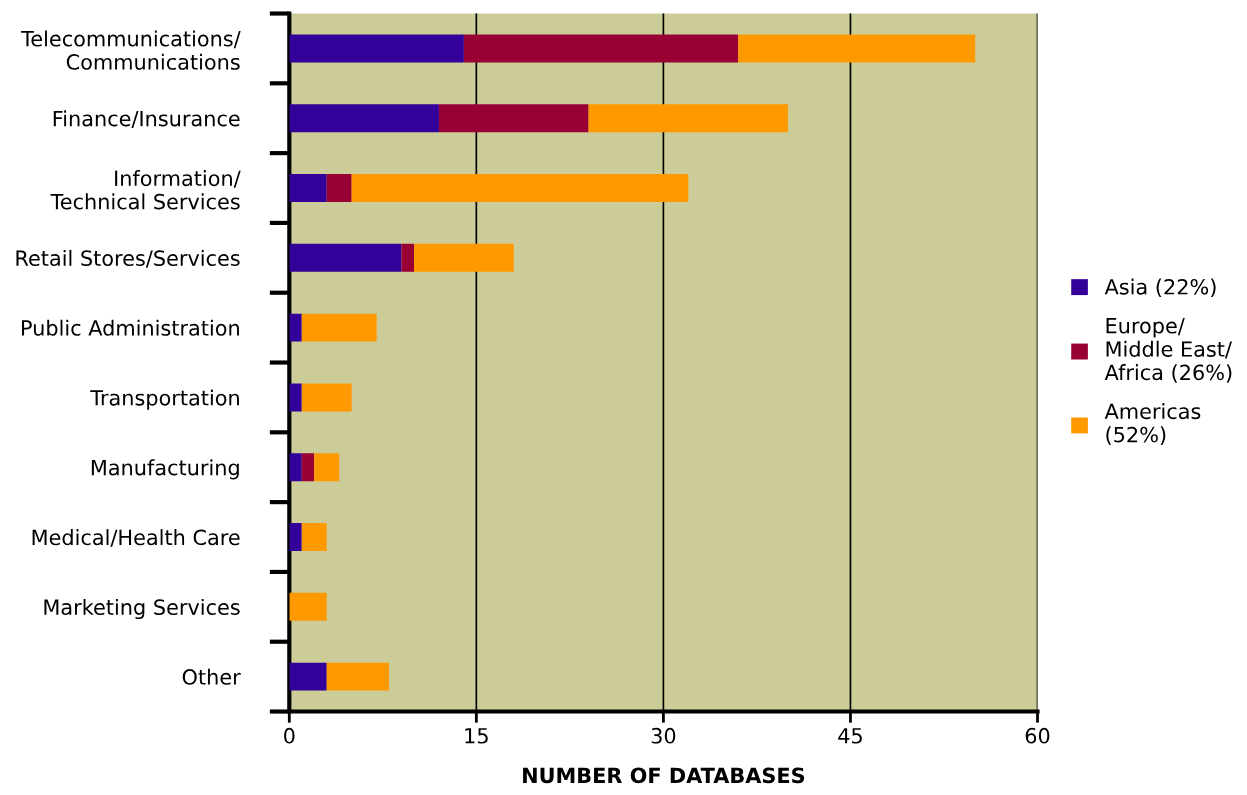 Image resolution: width=1247 pixels, height=795 pixels. Describe the element at coordinates (1168, 350) in the screenshot. I see `legend-label: Europe/ Middle East/ Africa (26%)` at that location.